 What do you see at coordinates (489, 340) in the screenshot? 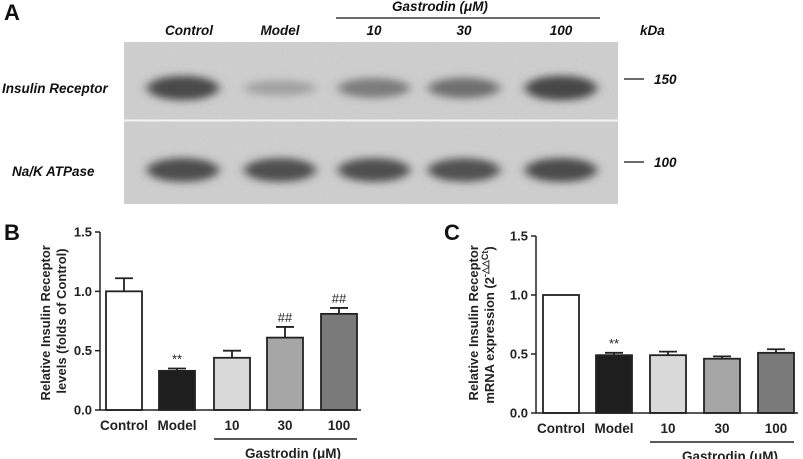
I see `panel-c-y-title-line-2: mRNA expression (2` at bounding box center [489, 340].